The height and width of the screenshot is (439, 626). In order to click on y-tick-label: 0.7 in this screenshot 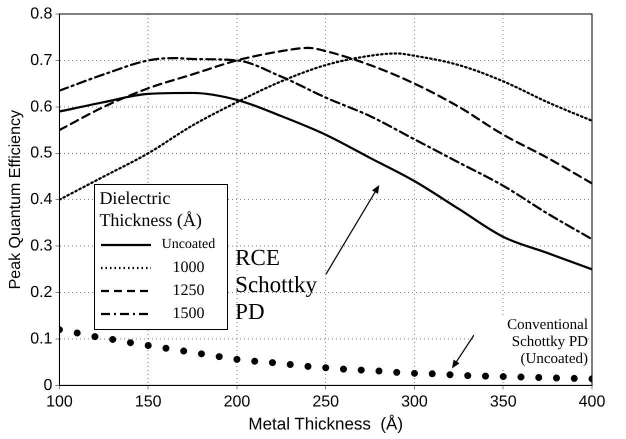, I will do `click(41, 60)`.